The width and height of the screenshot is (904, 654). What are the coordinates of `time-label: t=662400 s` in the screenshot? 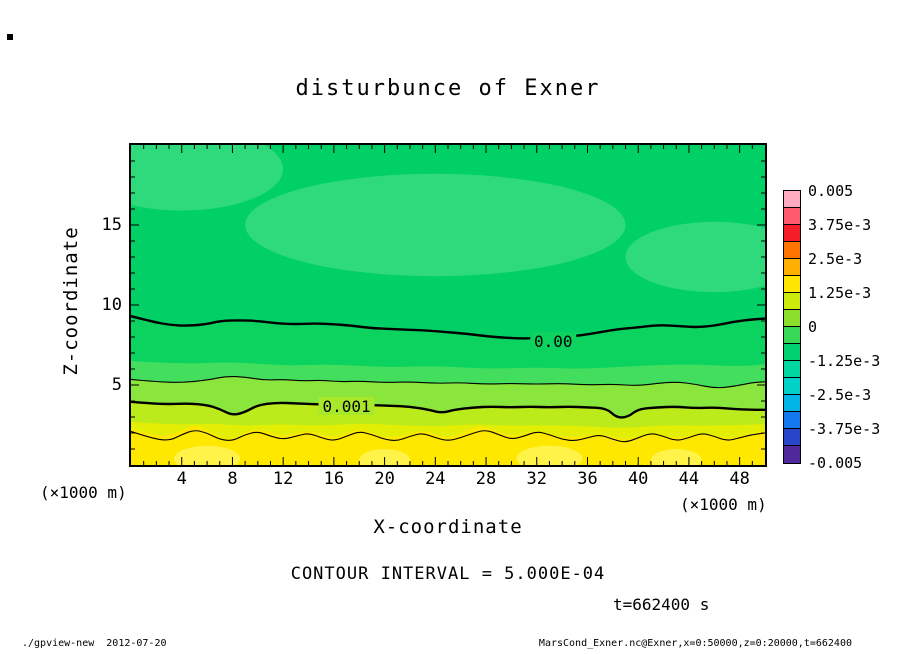 It's located at (661, 604).